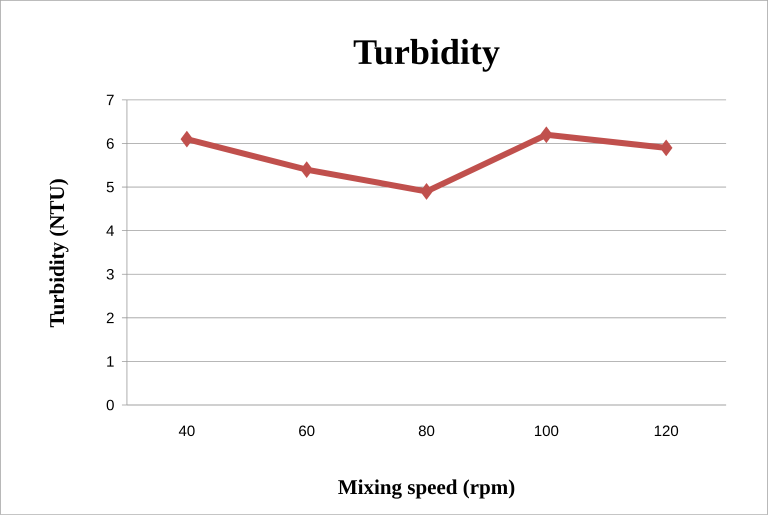  I want to click on y-tick-label: 1, so click(110, 361).